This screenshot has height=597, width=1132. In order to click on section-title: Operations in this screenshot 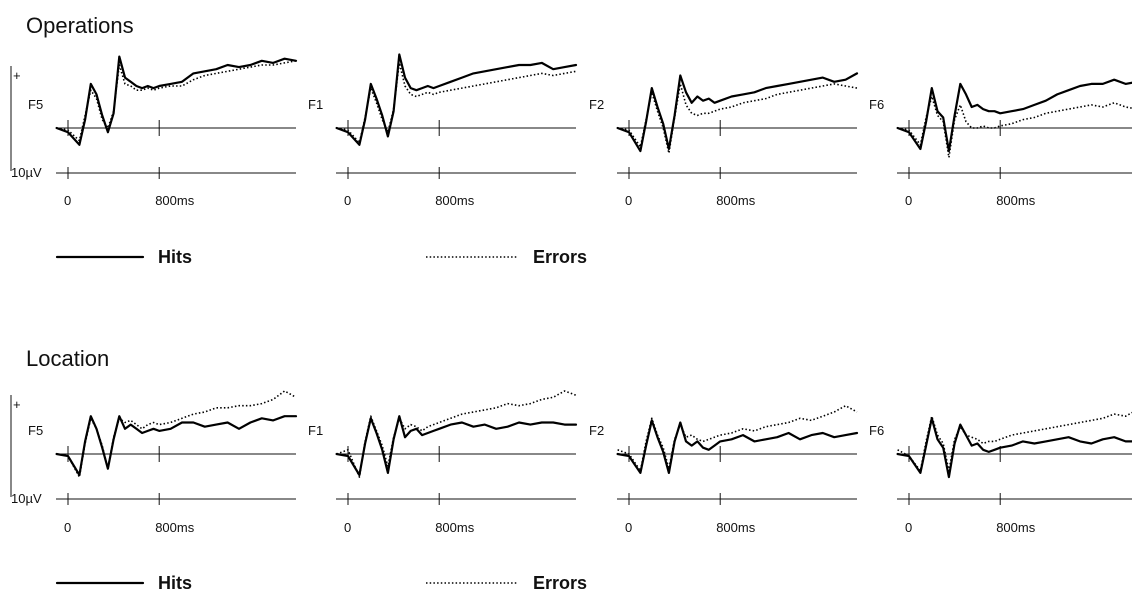, I will do `click(80, 25)`.